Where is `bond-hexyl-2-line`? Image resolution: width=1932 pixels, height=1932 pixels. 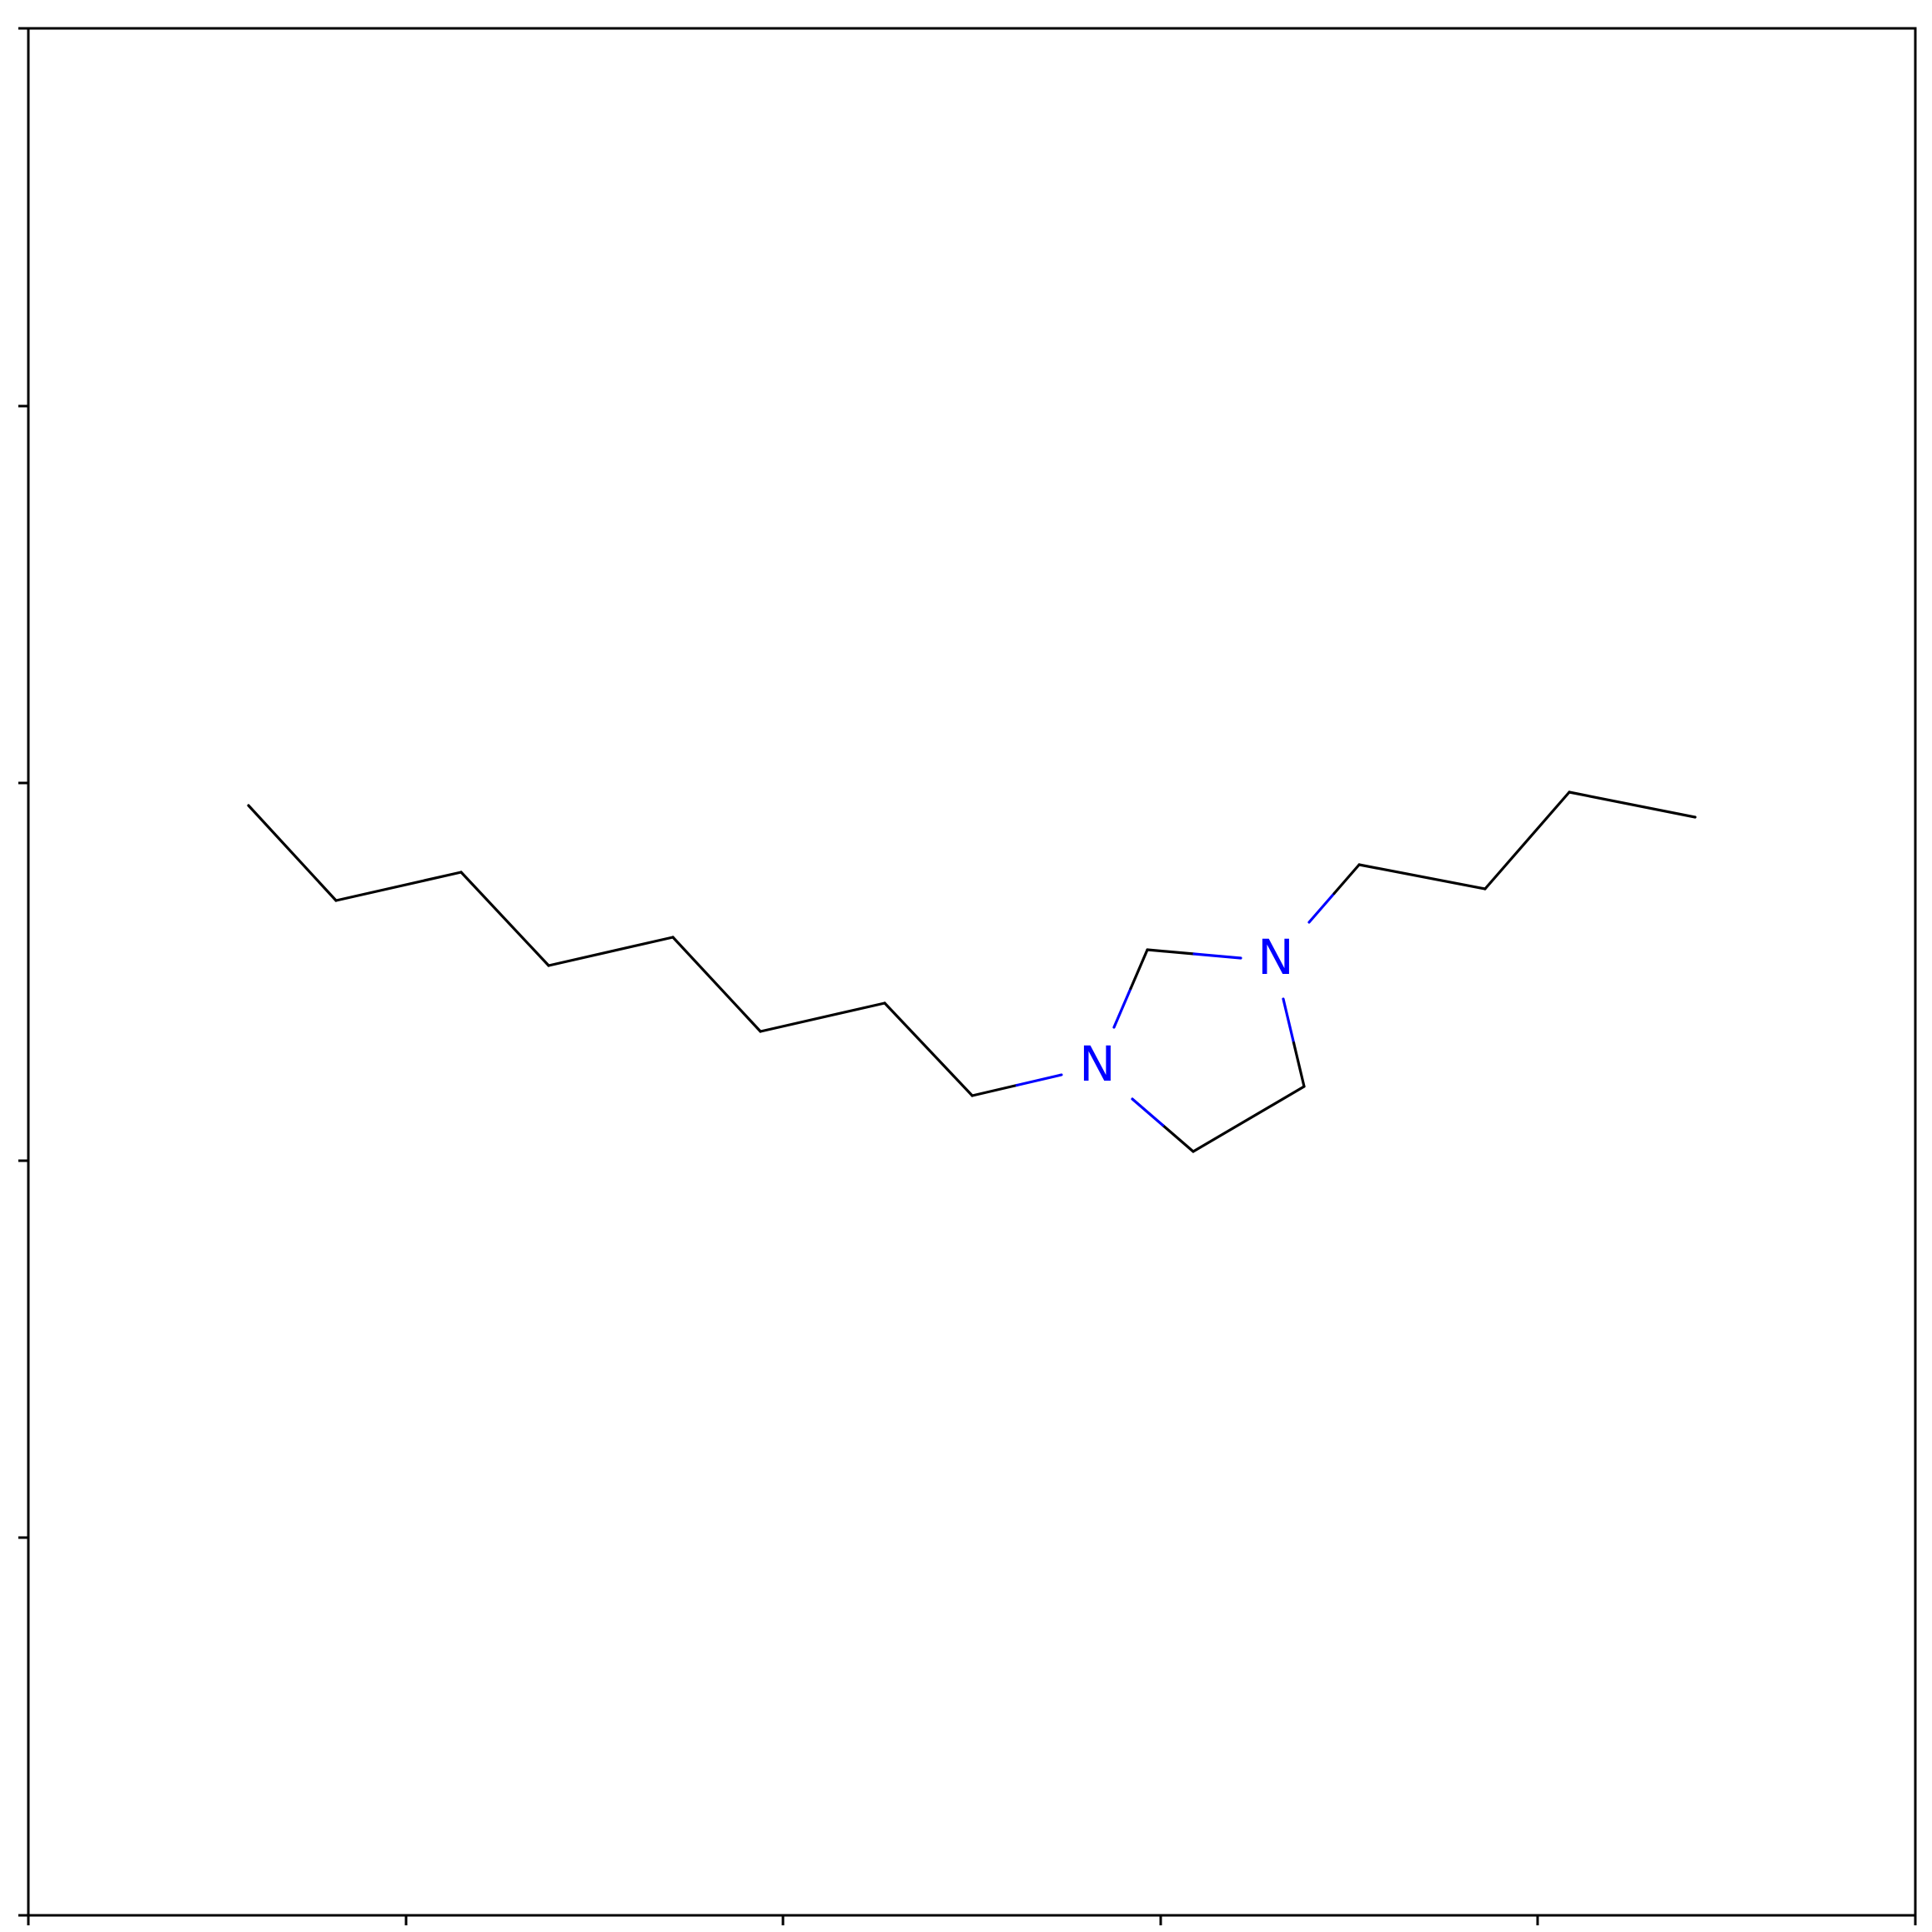 bond-hexyl-2-line is located at coordinates (399, 887).